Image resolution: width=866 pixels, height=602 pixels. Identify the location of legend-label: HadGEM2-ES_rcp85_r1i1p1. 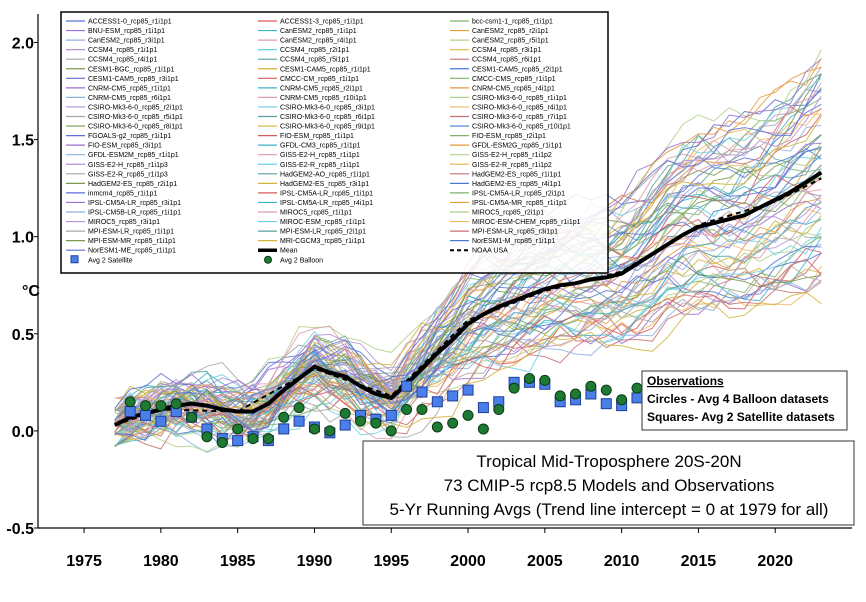
(516, 174).